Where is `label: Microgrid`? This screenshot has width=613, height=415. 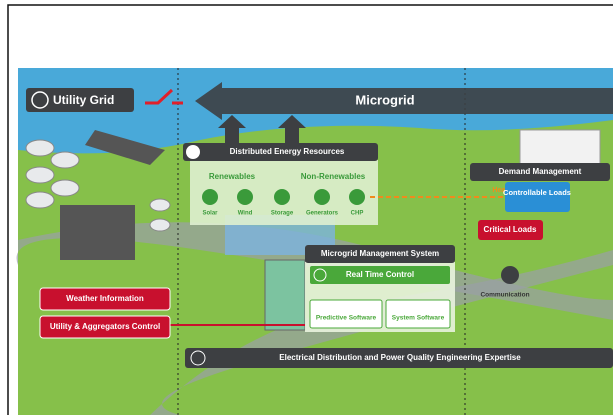 label: Microgrid is located at coordinates (384, 99).